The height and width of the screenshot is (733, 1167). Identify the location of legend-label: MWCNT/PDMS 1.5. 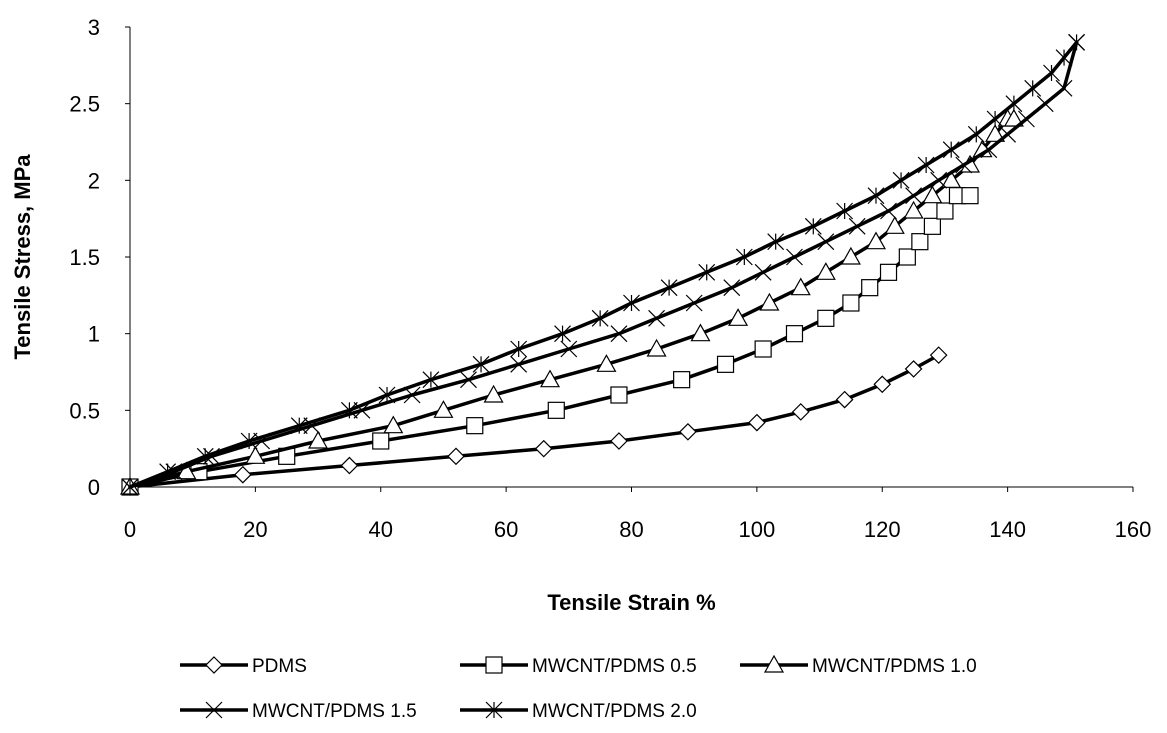
(334, 711).